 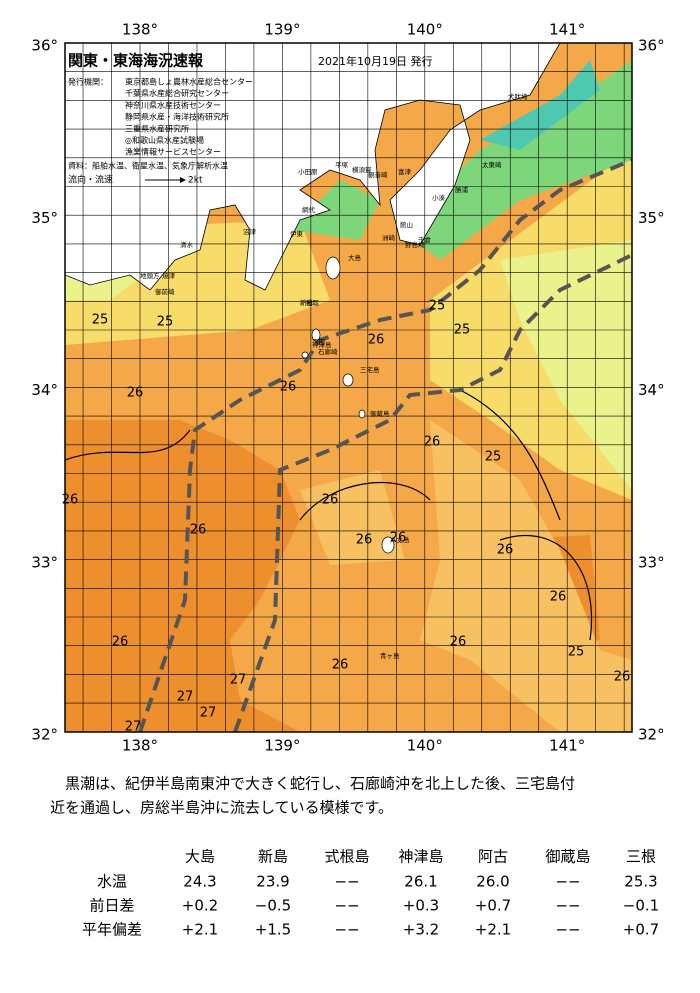 What do you see at coordinates (221, 808) in the screenshot?
I see `description-line: 近を通過し、房総半島沖に流去している模様です。` at bounding box center [221, 808].